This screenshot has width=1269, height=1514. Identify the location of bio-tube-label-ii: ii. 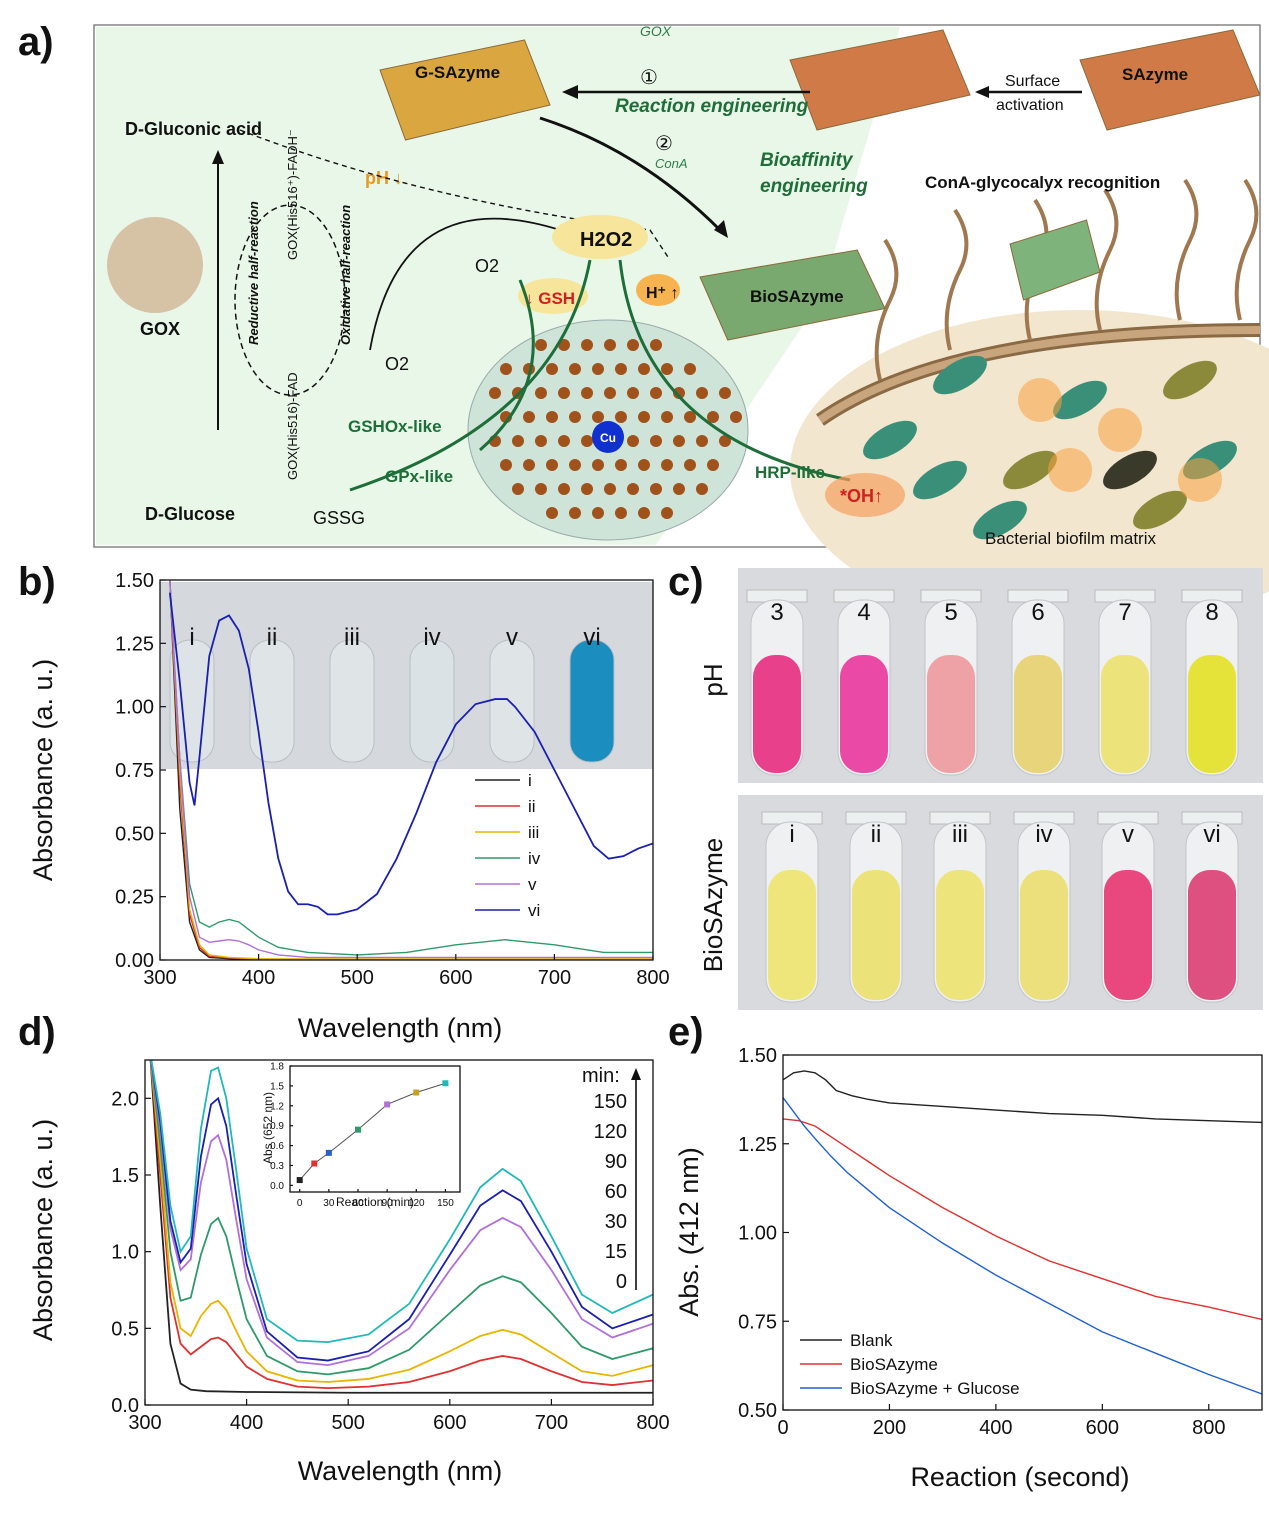
(876, 834).